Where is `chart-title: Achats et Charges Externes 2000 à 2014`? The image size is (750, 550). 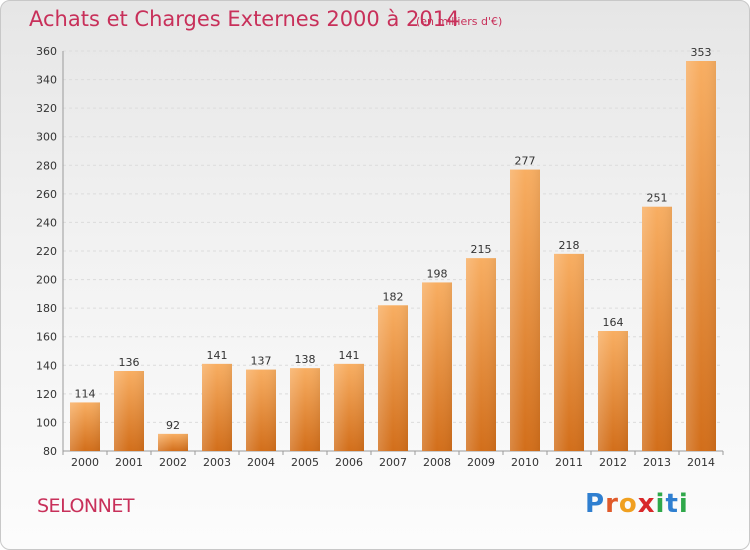
chart-title: Achats et Charges Externes 2000 à 2014 is located at coordinates (244, 19).